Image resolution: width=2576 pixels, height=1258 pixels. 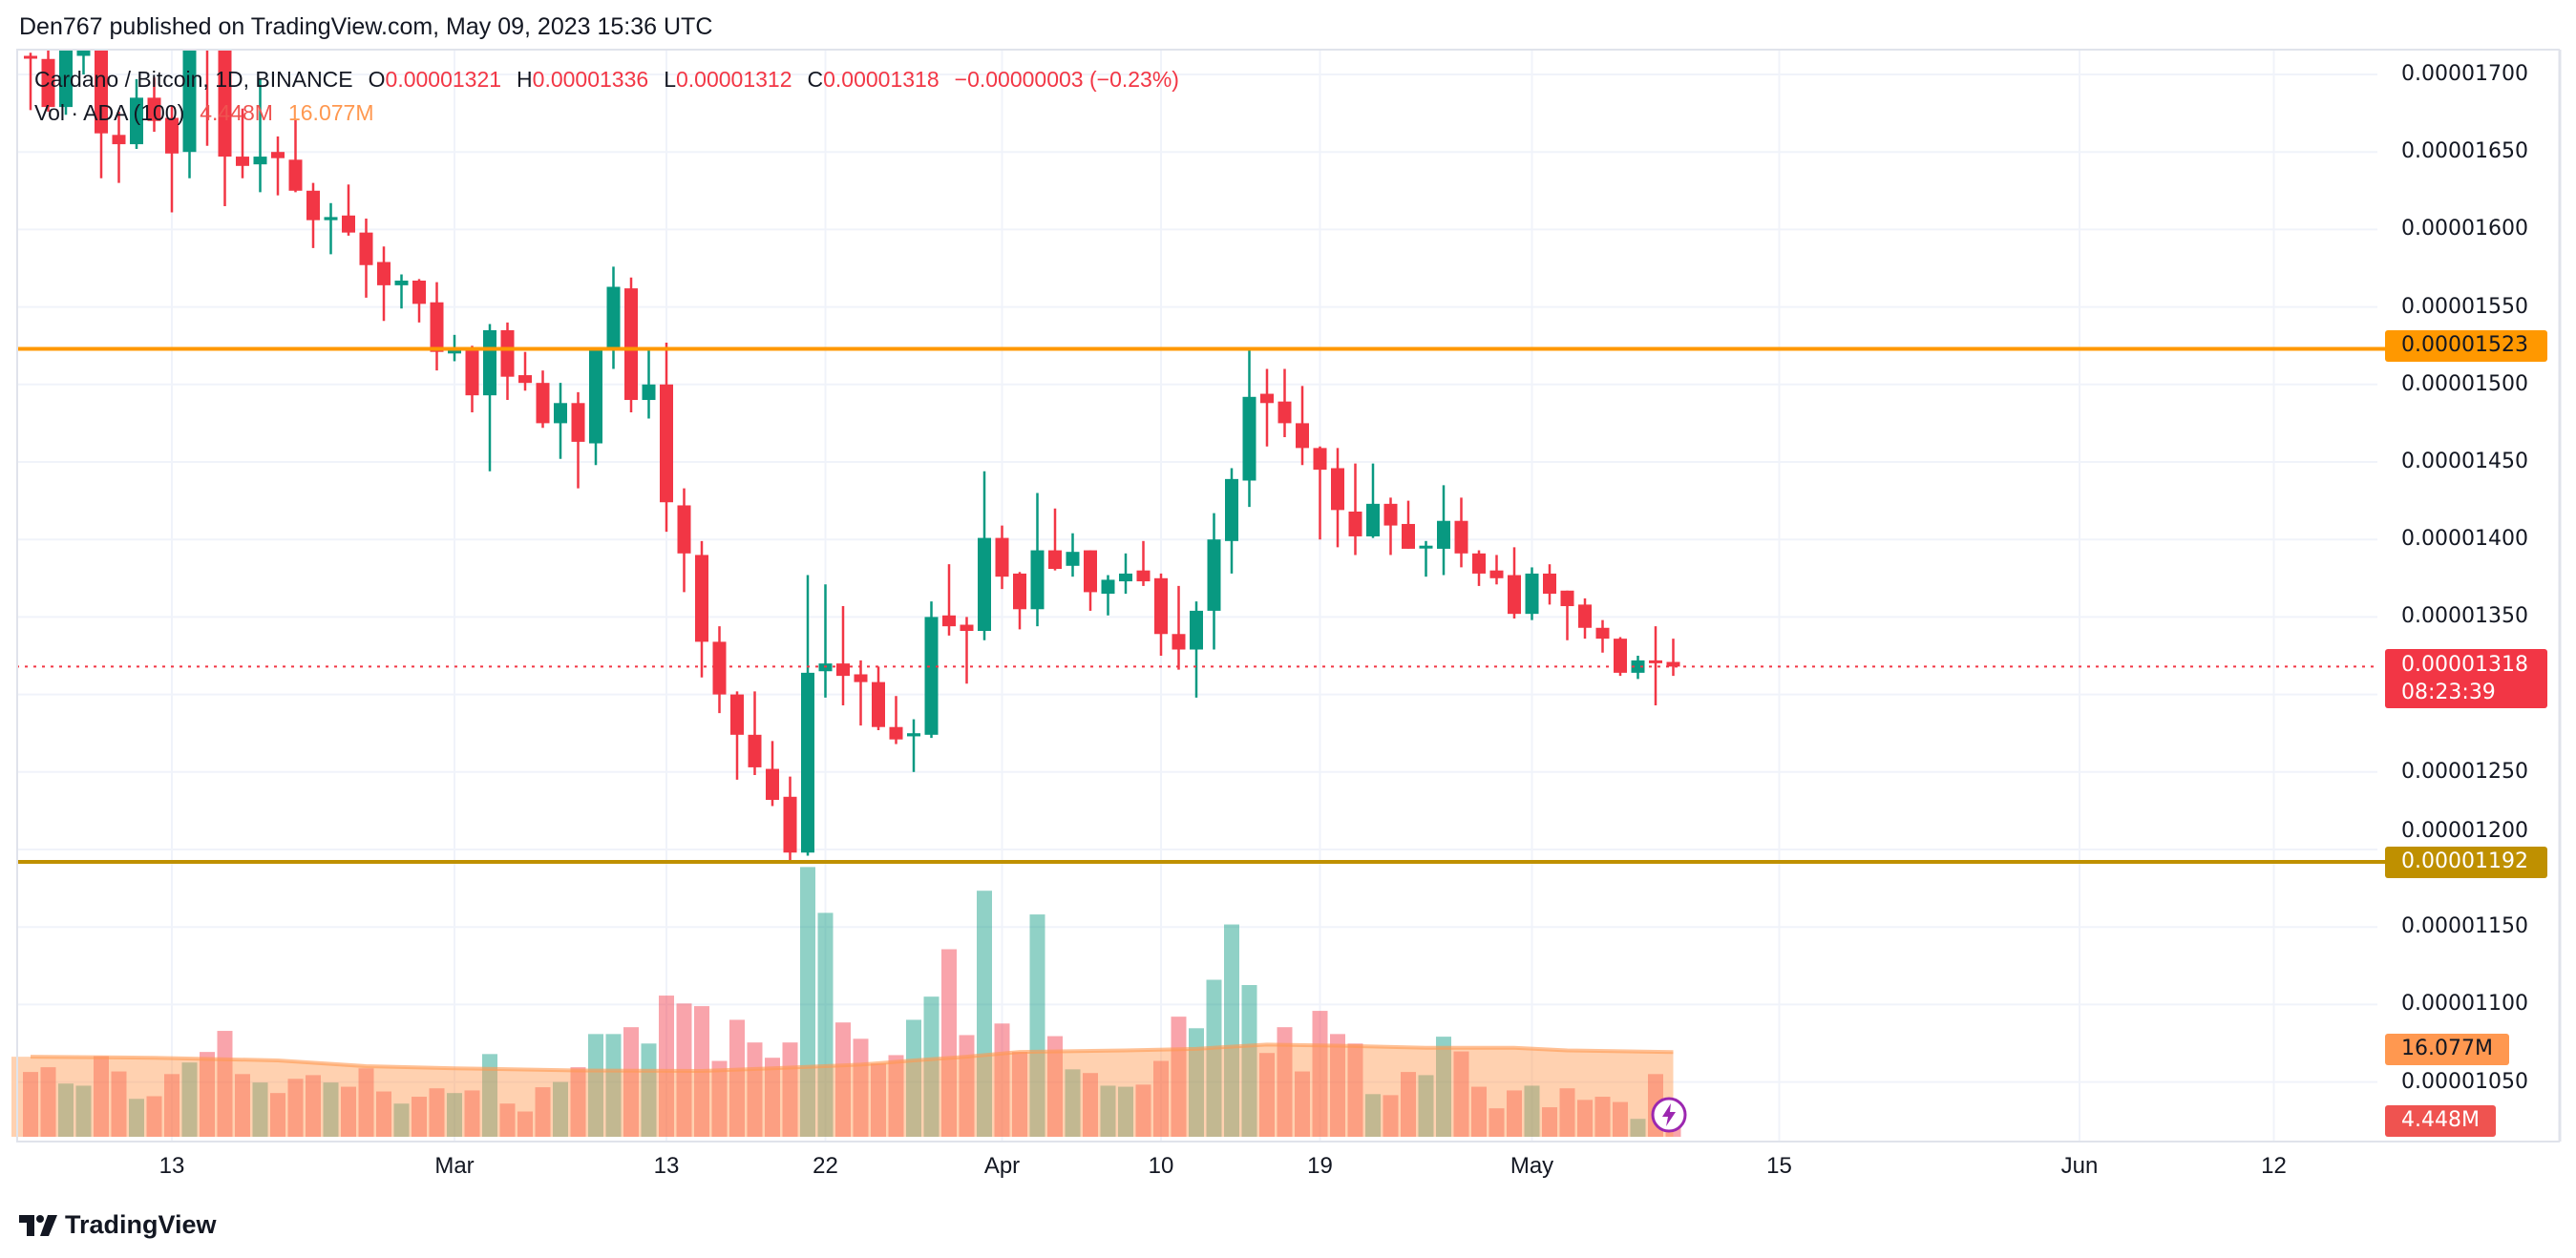 I want to click on volume-legend: Vol · ADA (100) 4.448M 16.077M, so click(x=203, y=113).